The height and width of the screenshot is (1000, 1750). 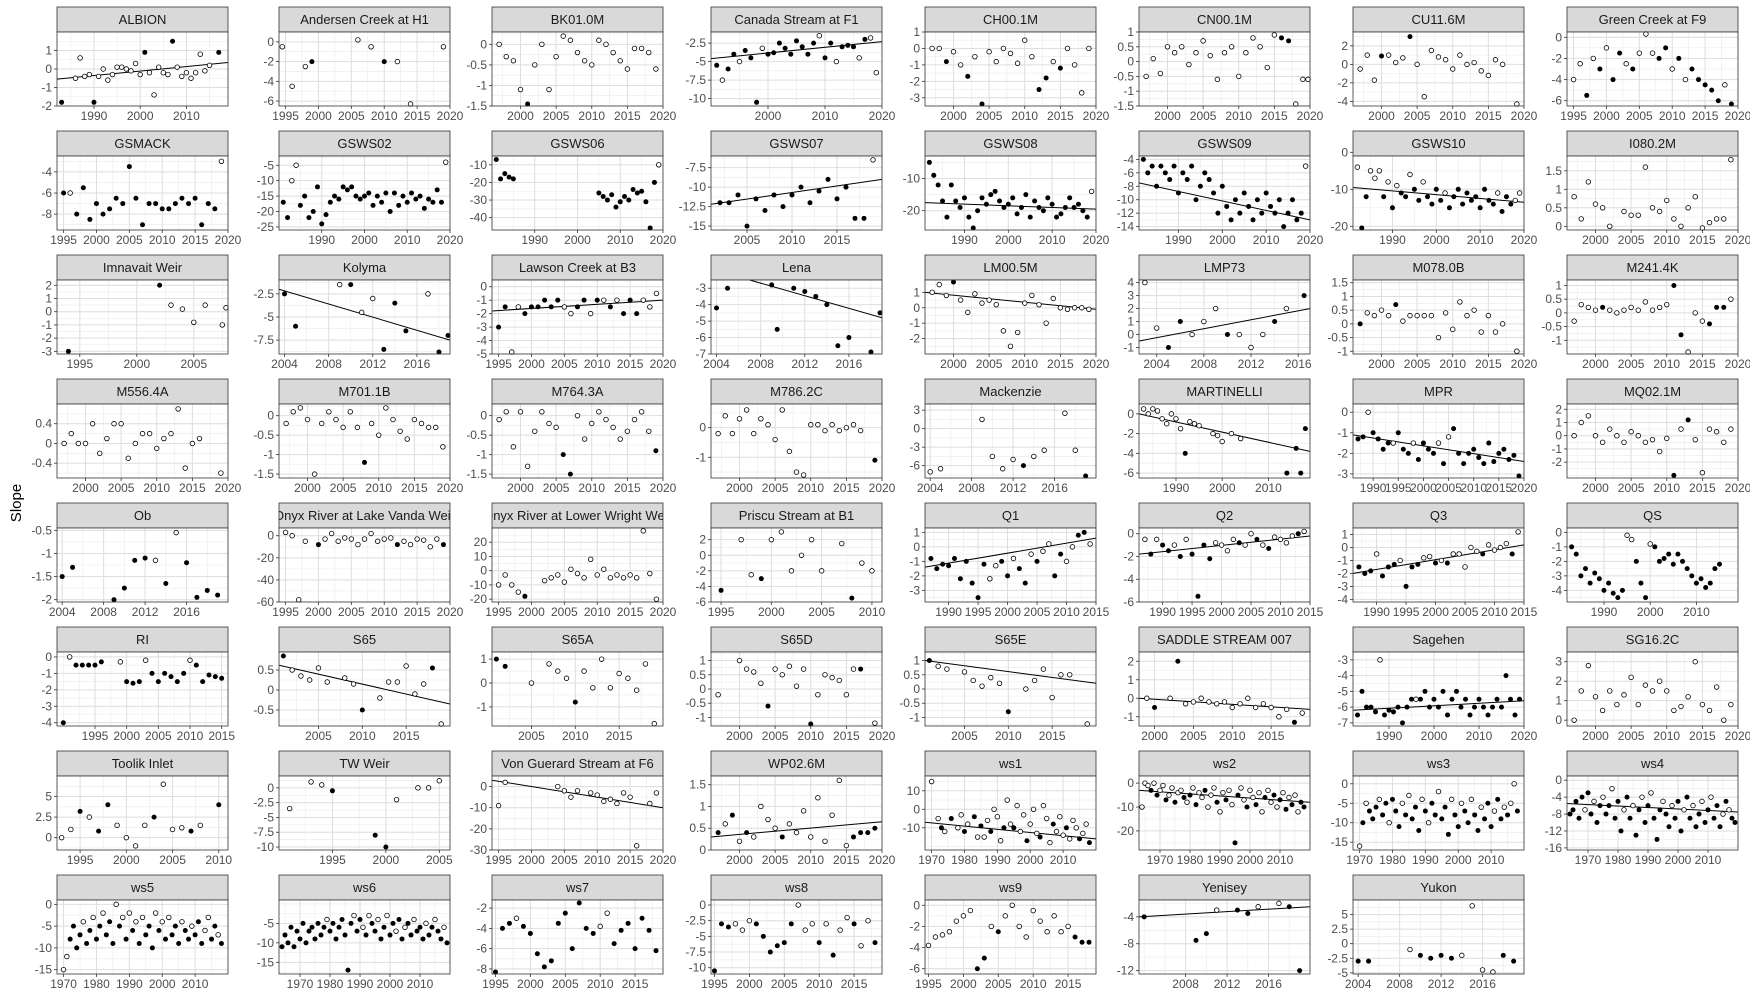 What do you see at coordinates (476, 106) in the screenshot?
I see `y-tick-label: -1.5` at bounding box center [476, 106].